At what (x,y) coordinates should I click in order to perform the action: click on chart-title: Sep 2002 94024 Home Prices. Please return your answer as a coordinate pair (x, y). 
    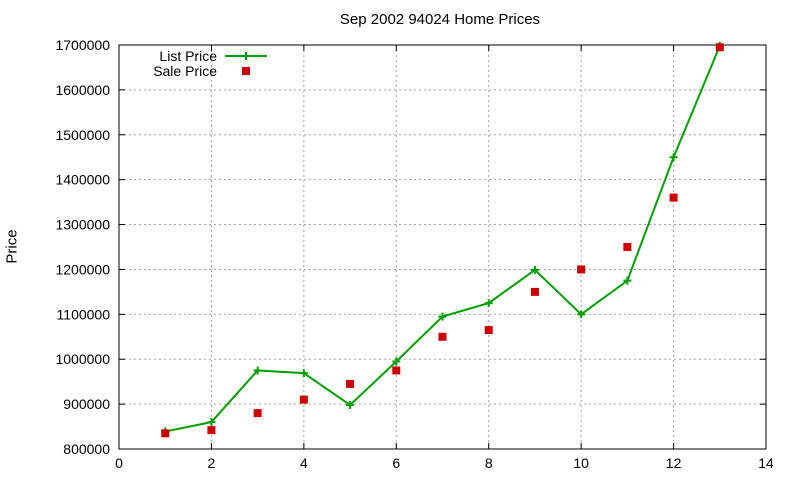
    Looking at the image, I should click on (440, 19).